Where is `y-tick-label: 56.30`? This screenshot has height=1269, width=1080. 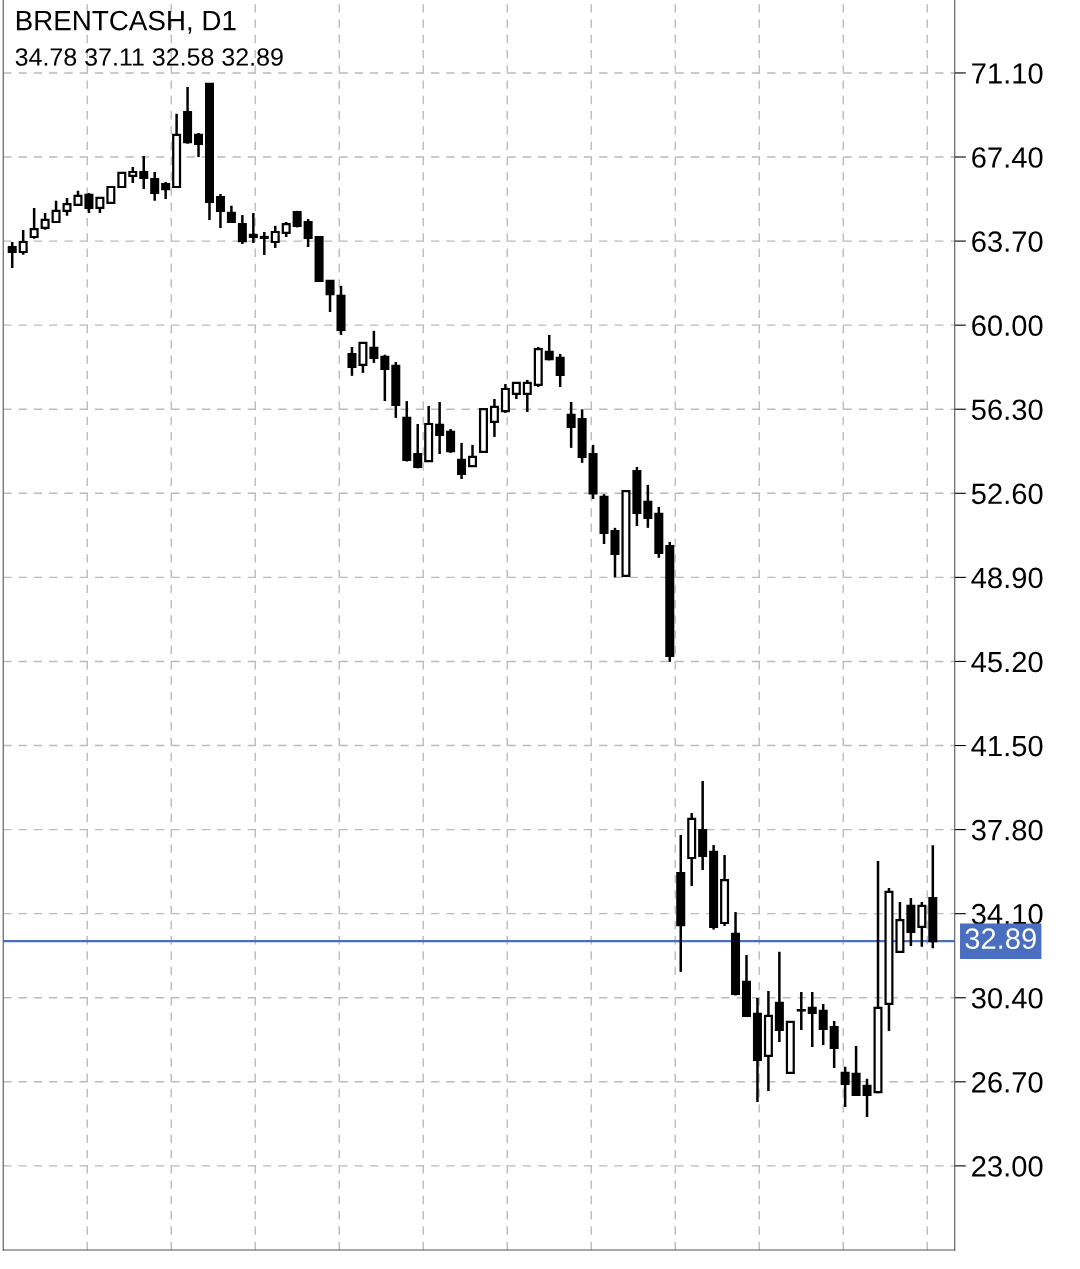
y-tick-label: 56.30 is located at coordinates (1007, 410).